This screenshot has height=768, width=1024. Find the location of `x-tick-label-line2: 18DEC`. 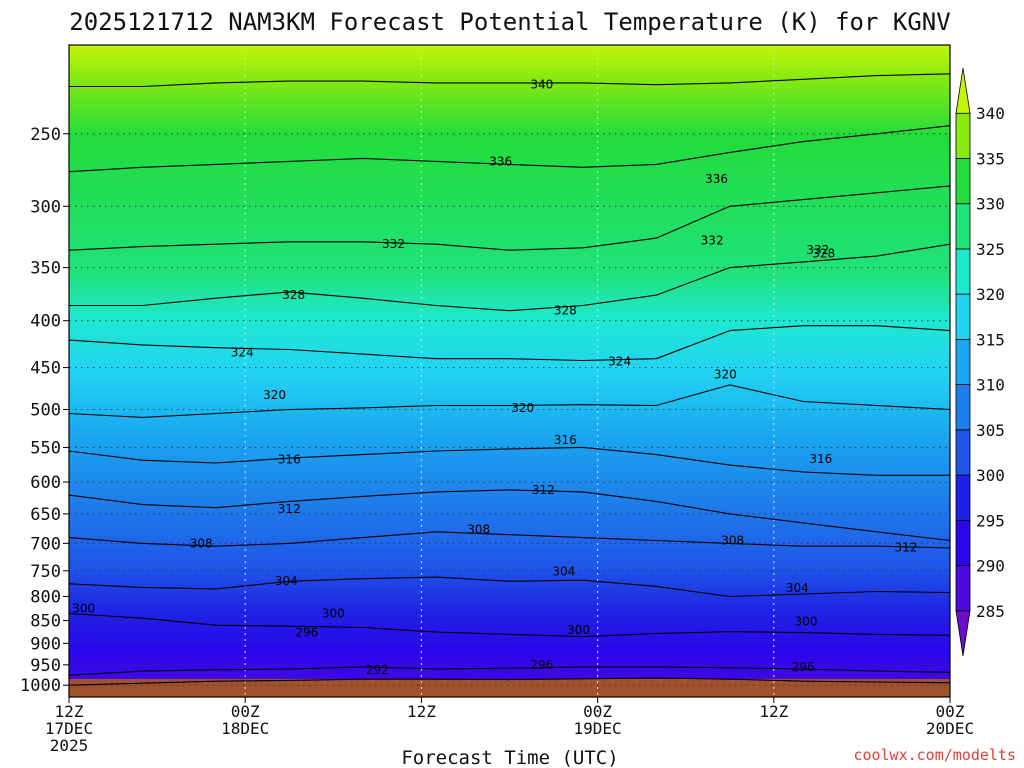

x-tick-label-line2: 18DEC is located at coordinates (245, 728).